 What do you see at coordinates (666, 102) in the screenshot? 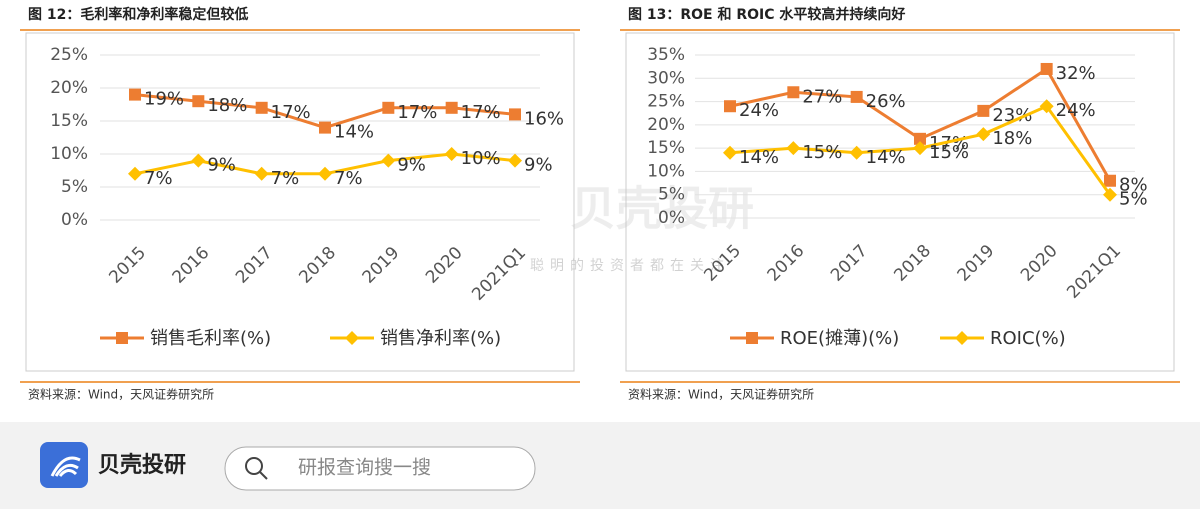
I see `y-tick-label: 25%` at bounding box center [666, 102].